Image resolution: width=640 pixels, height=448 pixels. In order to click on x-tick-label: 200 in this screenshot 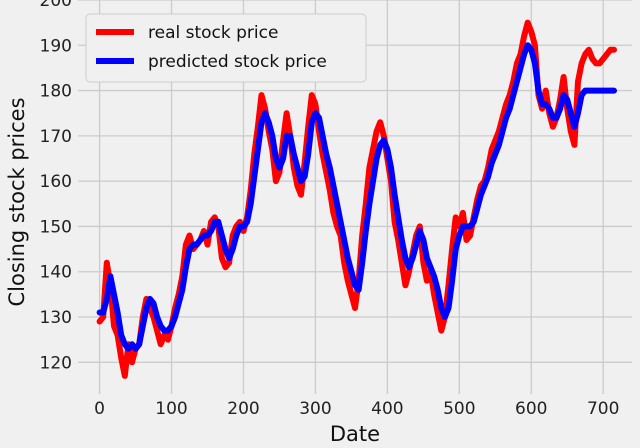, I will do `click(243, 409)`.